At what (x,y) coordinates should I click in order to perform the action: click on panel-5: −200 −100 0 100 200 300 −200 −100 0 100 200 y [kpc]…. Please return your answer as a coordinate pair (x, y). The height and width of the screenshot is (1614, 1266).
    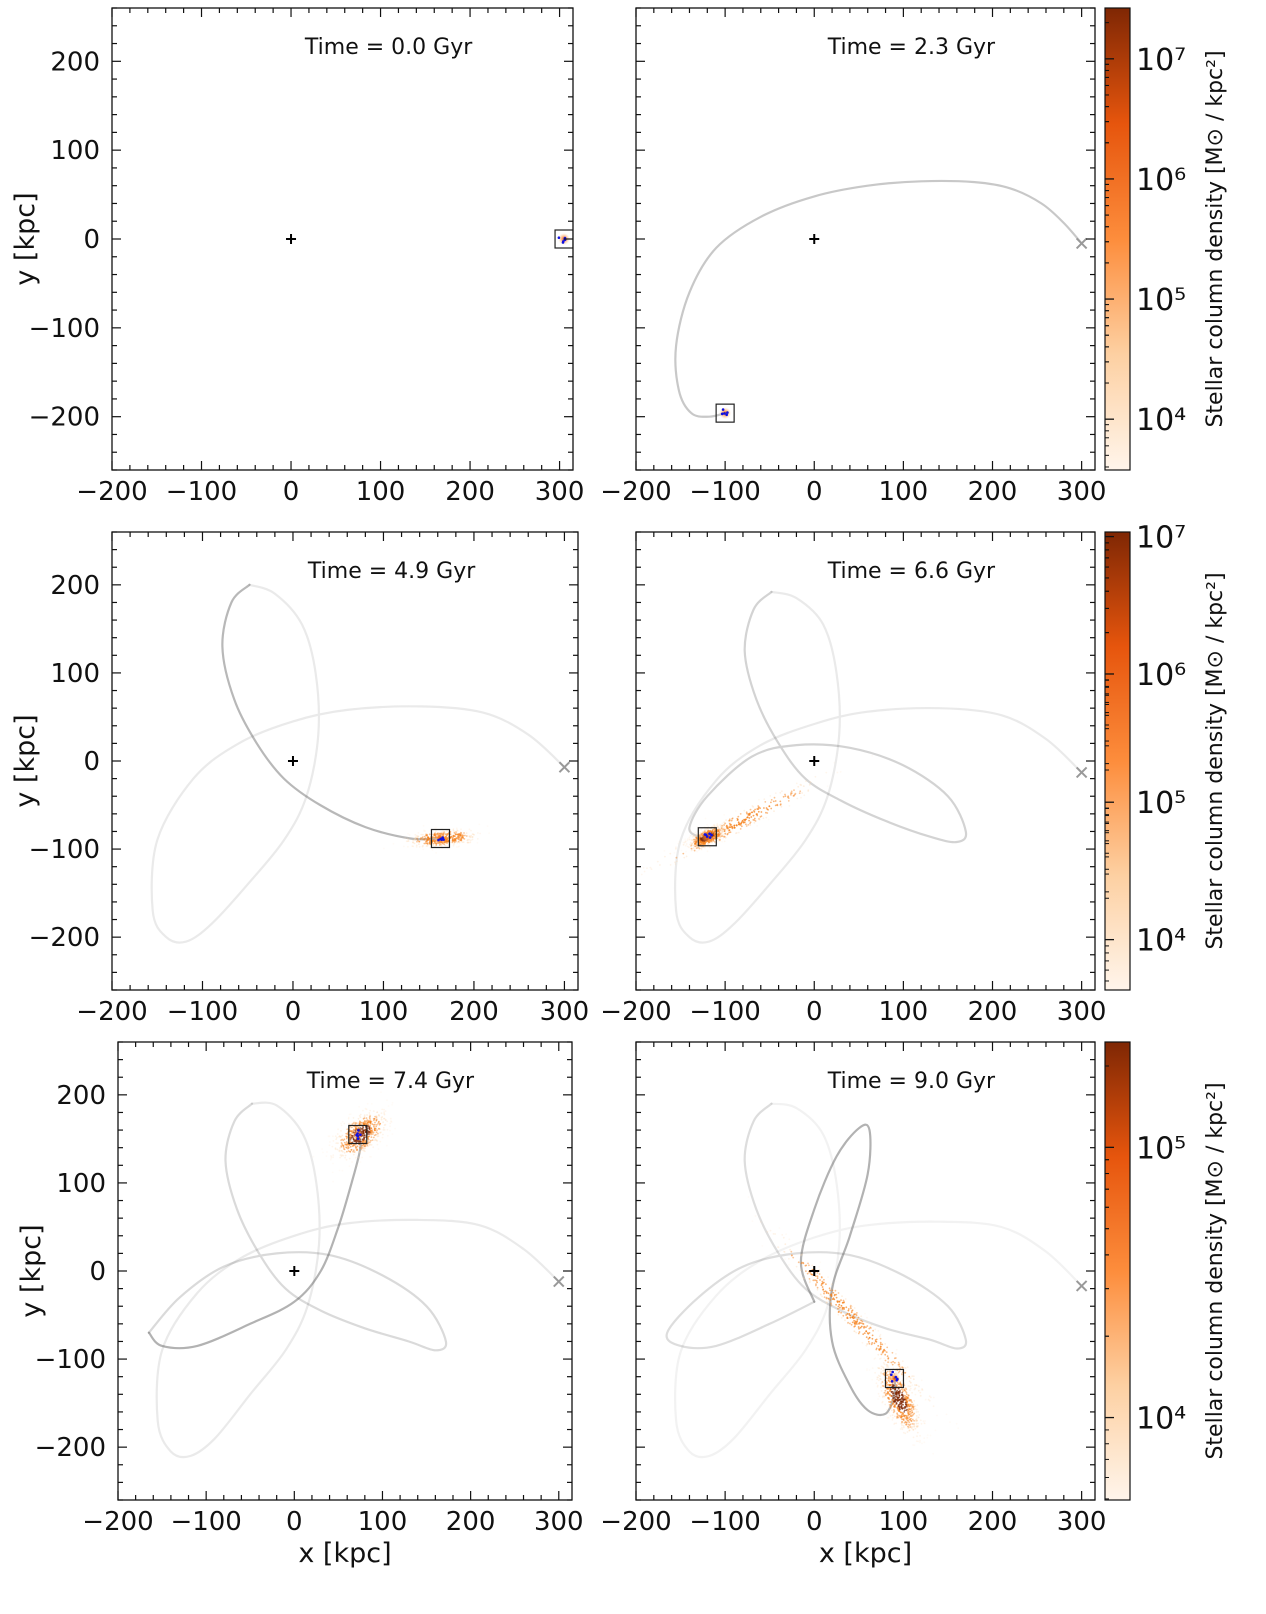
    Looking at the image, I should click on (300, 1305).